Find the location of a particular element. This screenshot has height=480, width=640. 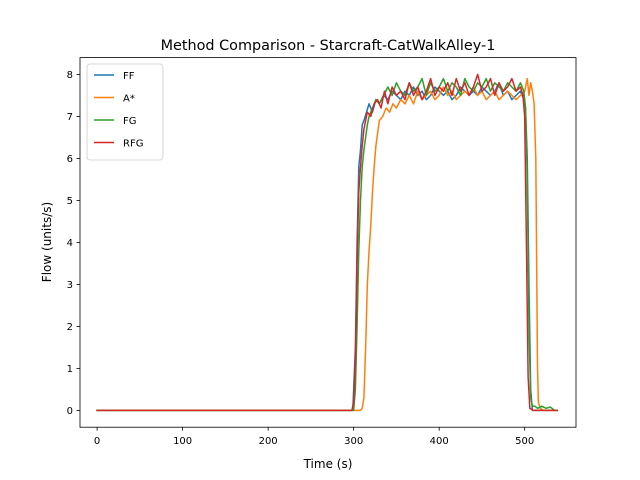

x-axis-label: Time (s) is located at coordinates (328, 464).